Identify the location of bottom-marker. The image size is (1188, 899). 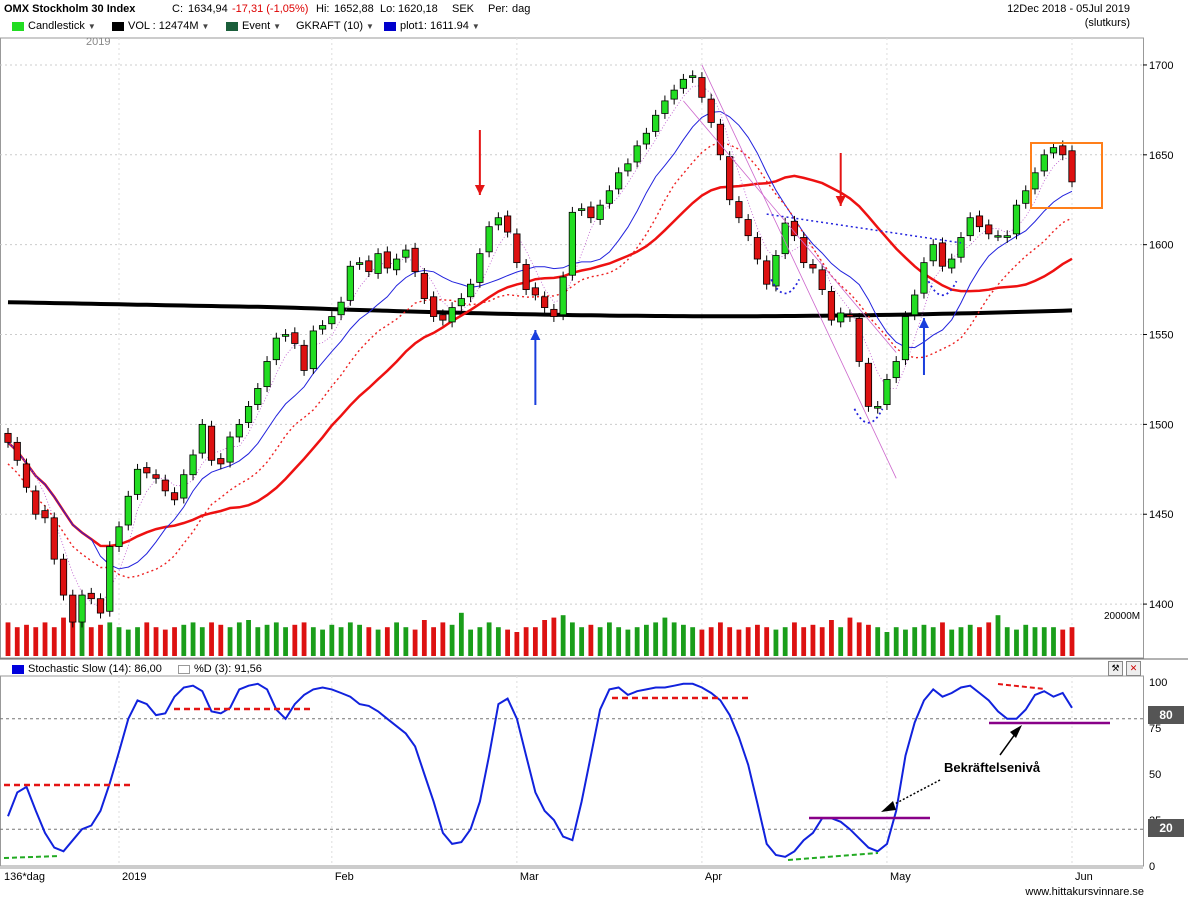
(785, 286).